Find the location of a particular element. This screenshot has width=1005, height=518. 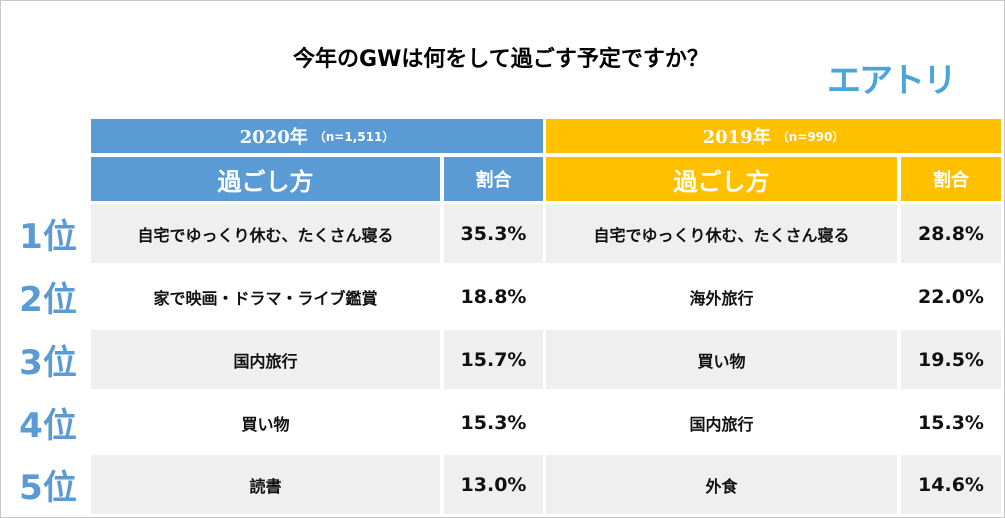

brand-logo: エアトリ is located at coordinates (892, 81).